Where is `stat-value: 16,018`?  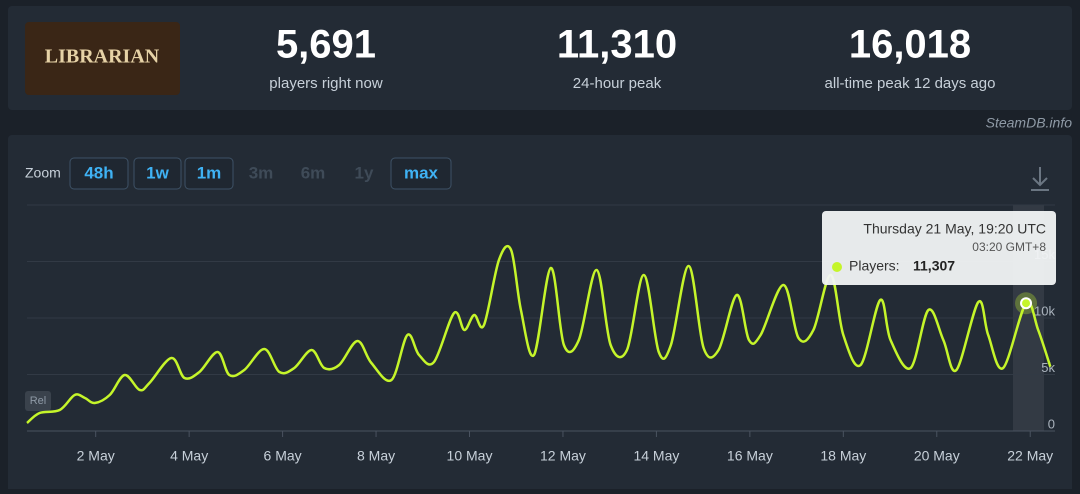 stat-value: 16,018 is located at coordinates (910, 45).